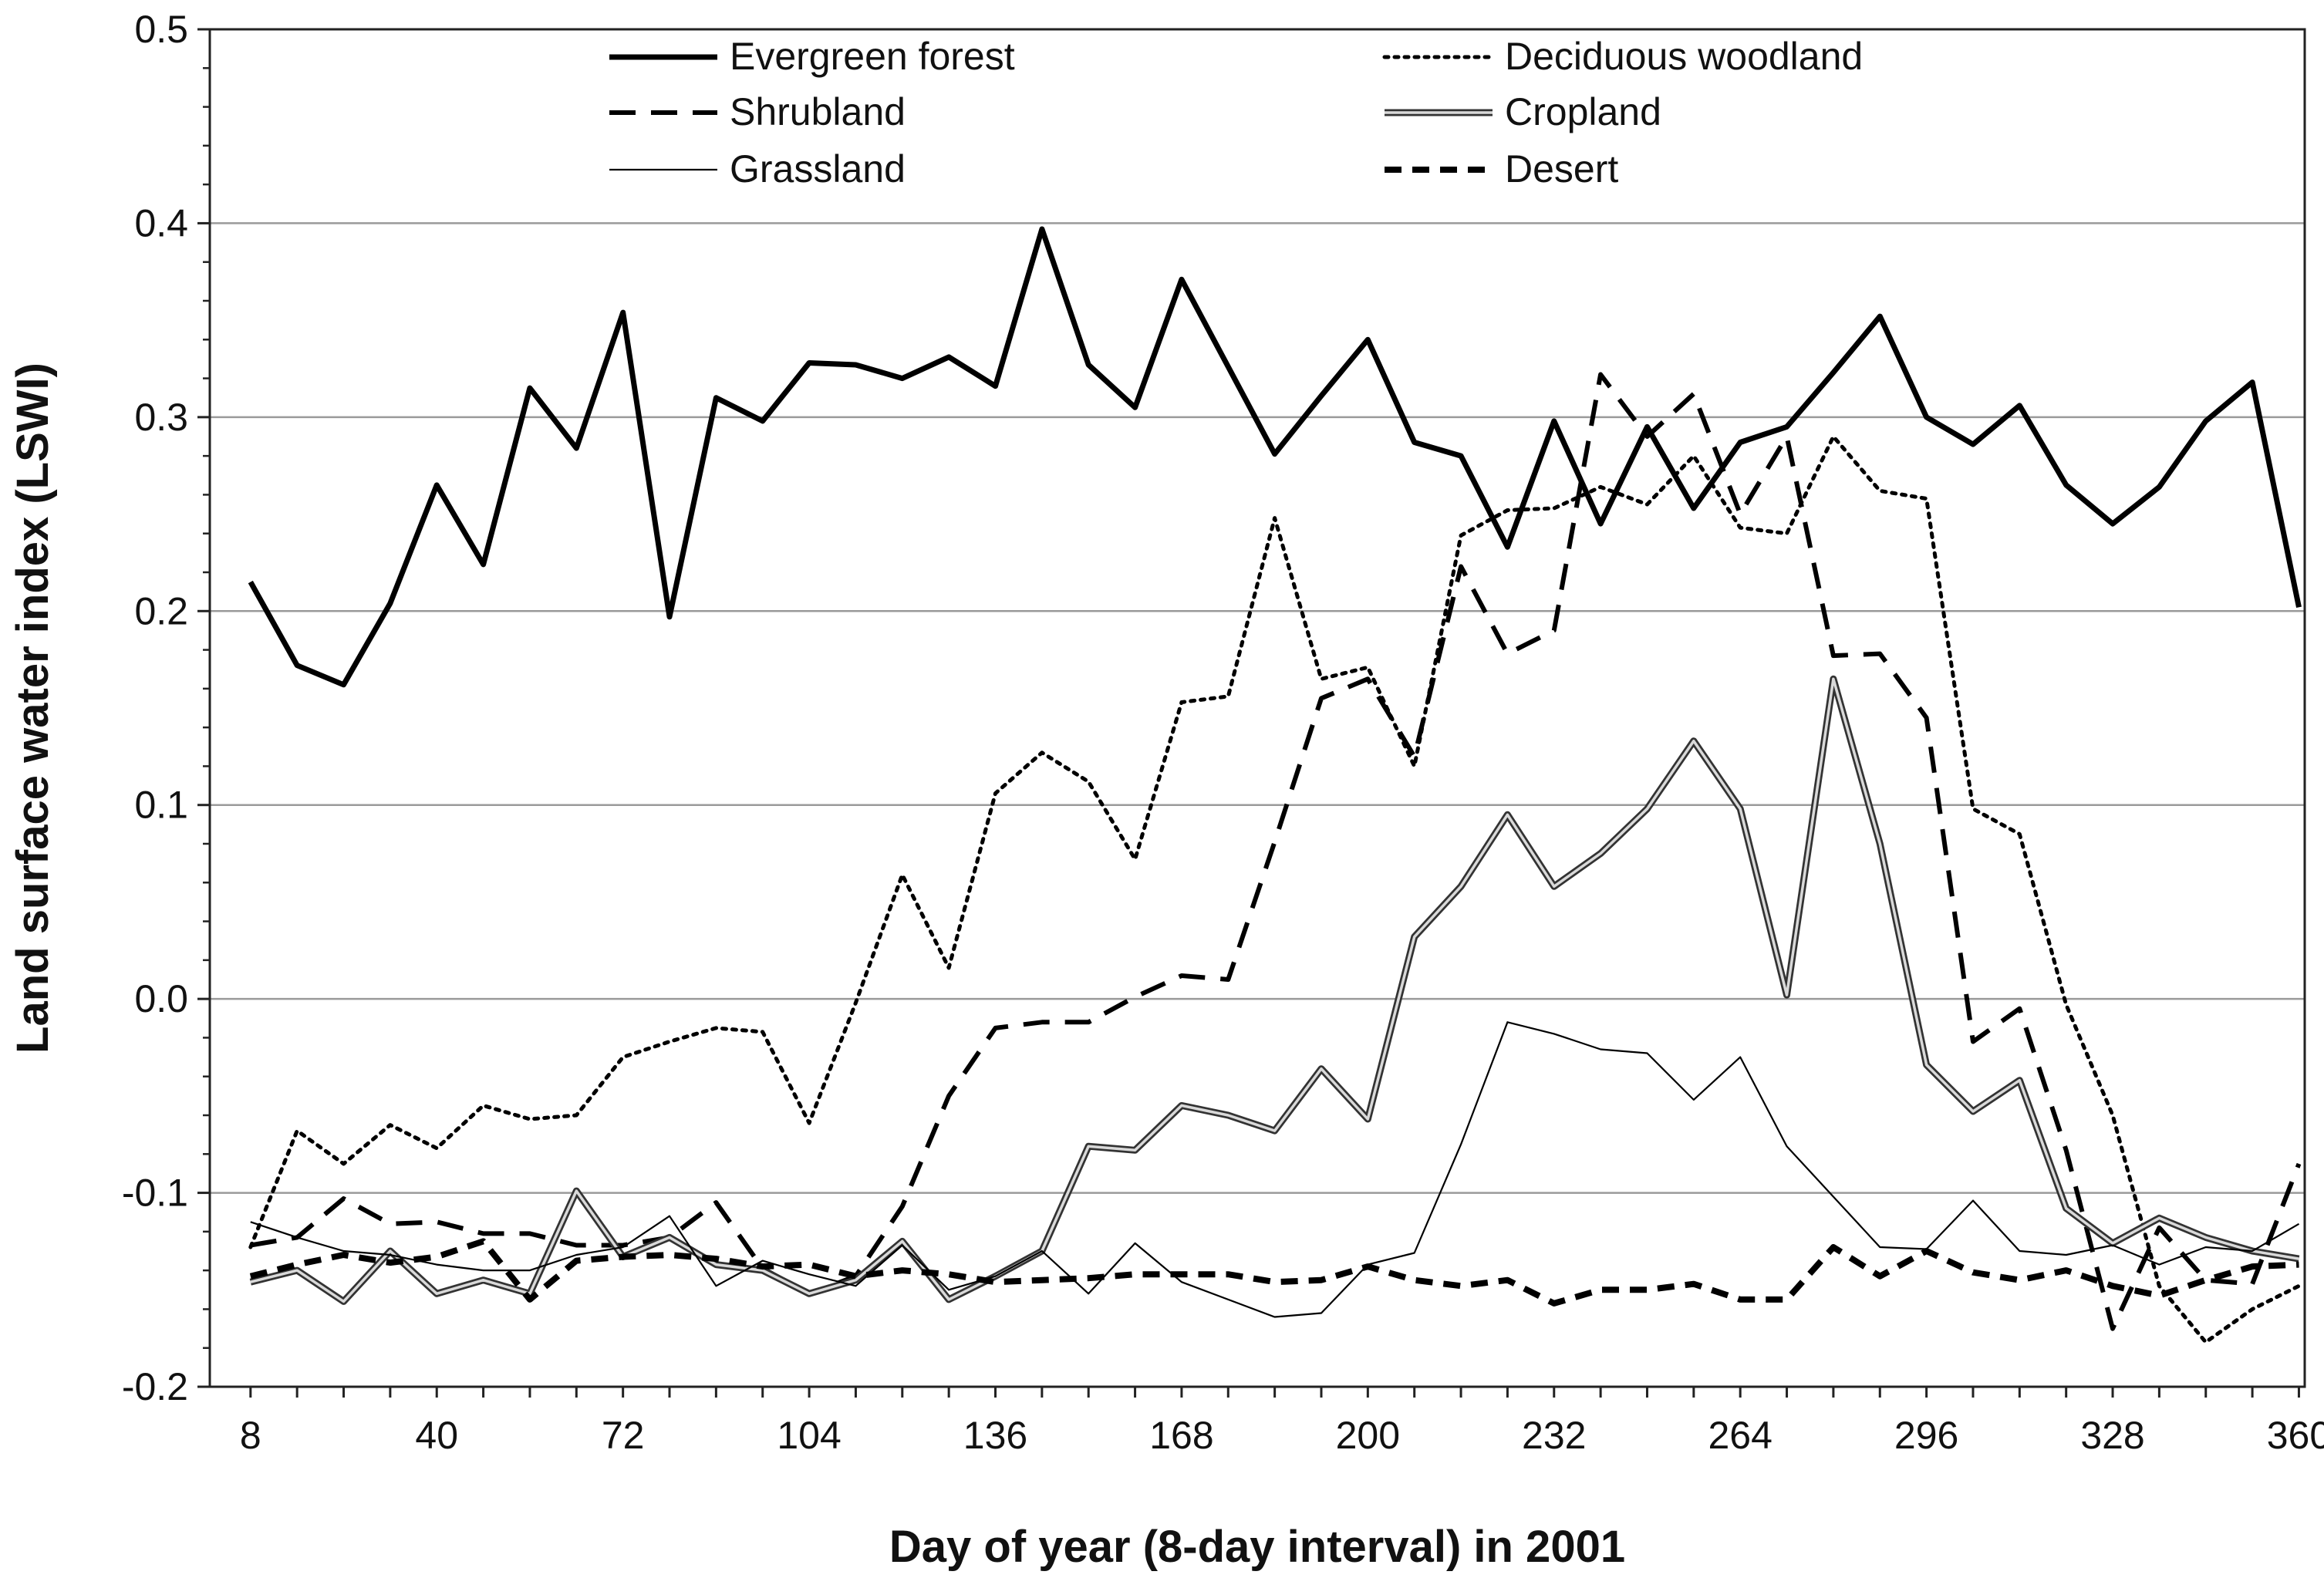 The image size is (2324, 1595). I want to click on x-tick-label: 360, so click(2295, 1435).